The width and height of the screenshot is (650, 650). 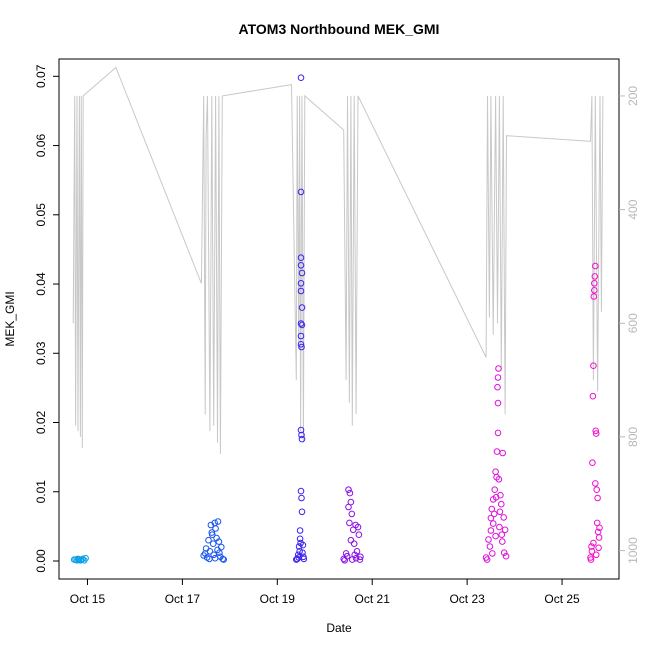 I want to click on y2-tick-label: 600, so click(x=633, y=323).